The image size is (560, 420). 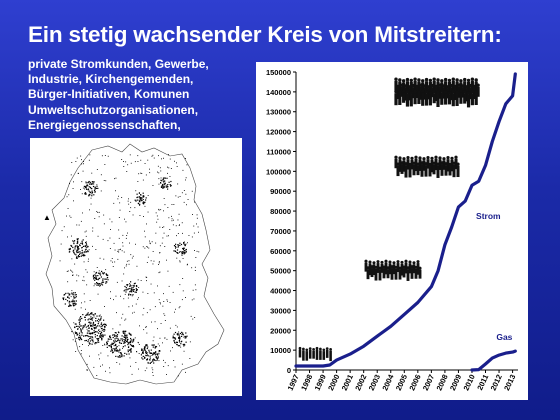 What do you see at coordinates (47, 217) in the screenshot?
I see `north-arrow-icon: ▲` at bounding box center [47, 217].